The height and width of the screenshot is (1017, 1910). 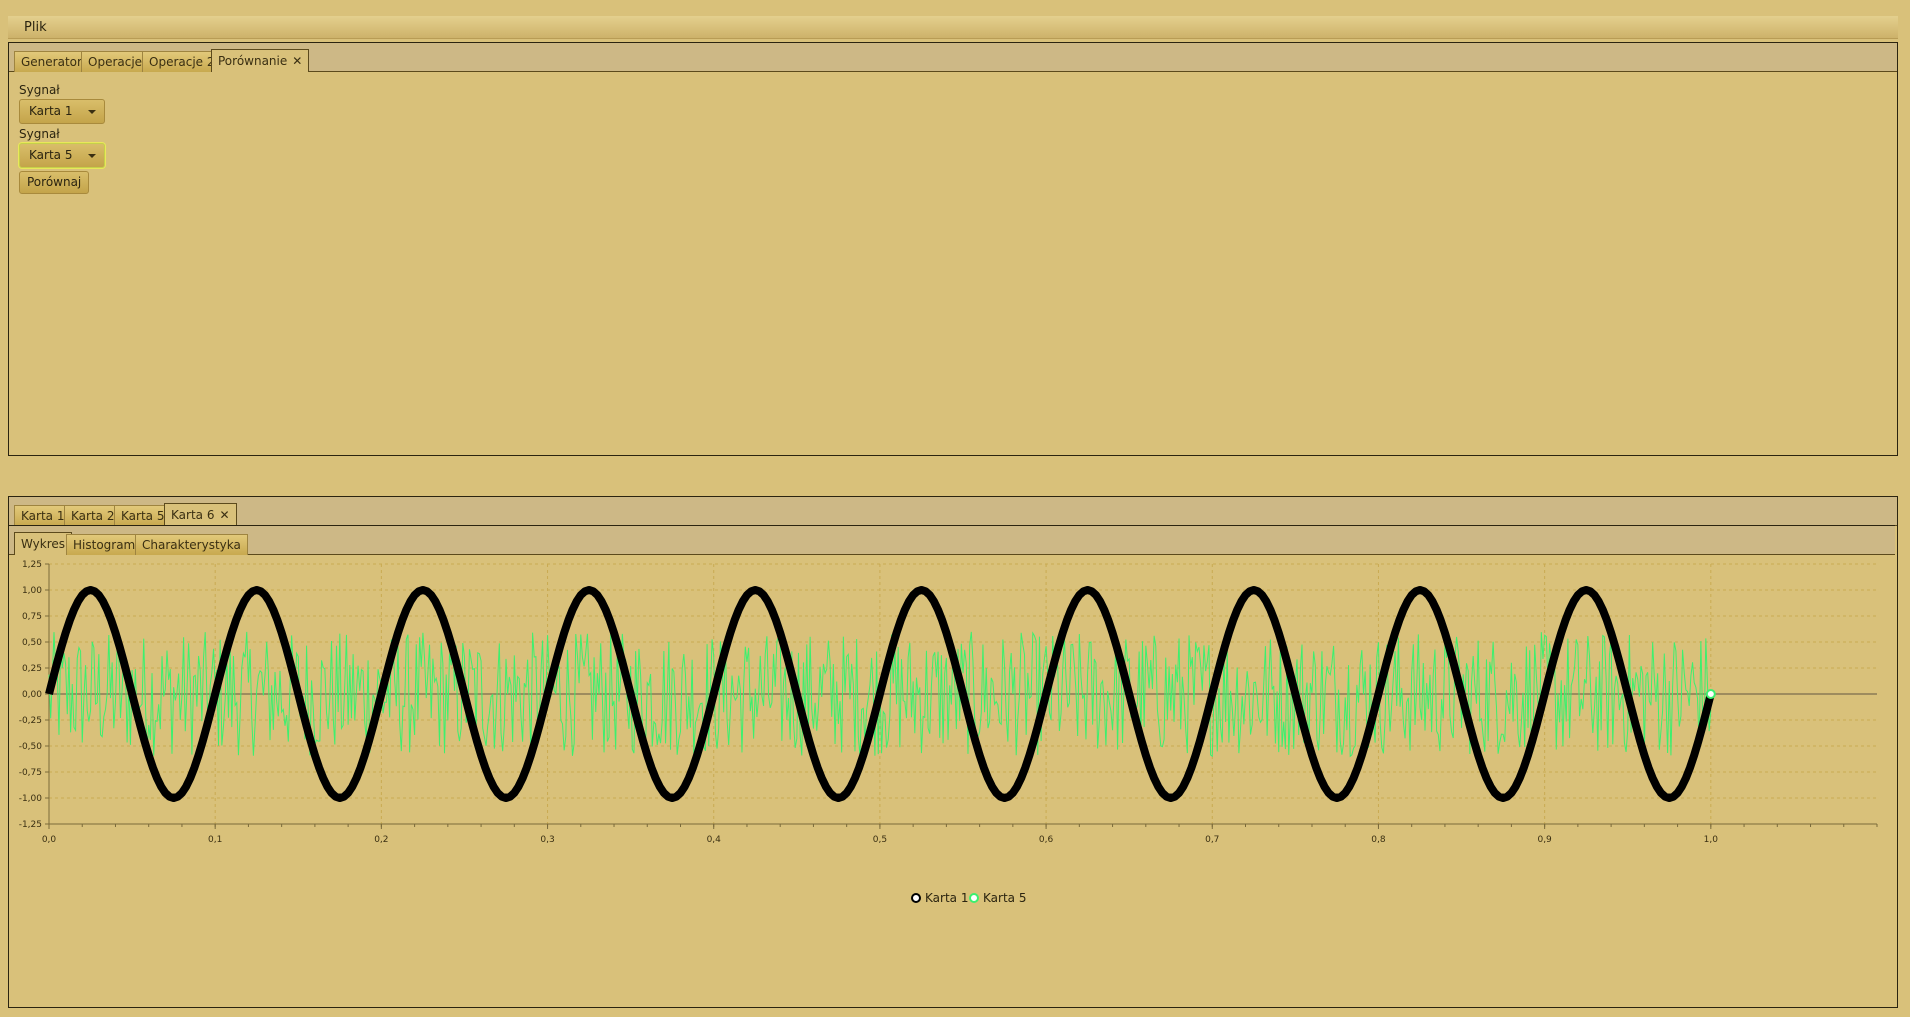 What do you see at coordinates (104, 544) in the screenshot?
I see `tab-histogram: Histogram` at bounding box center [104, 544].